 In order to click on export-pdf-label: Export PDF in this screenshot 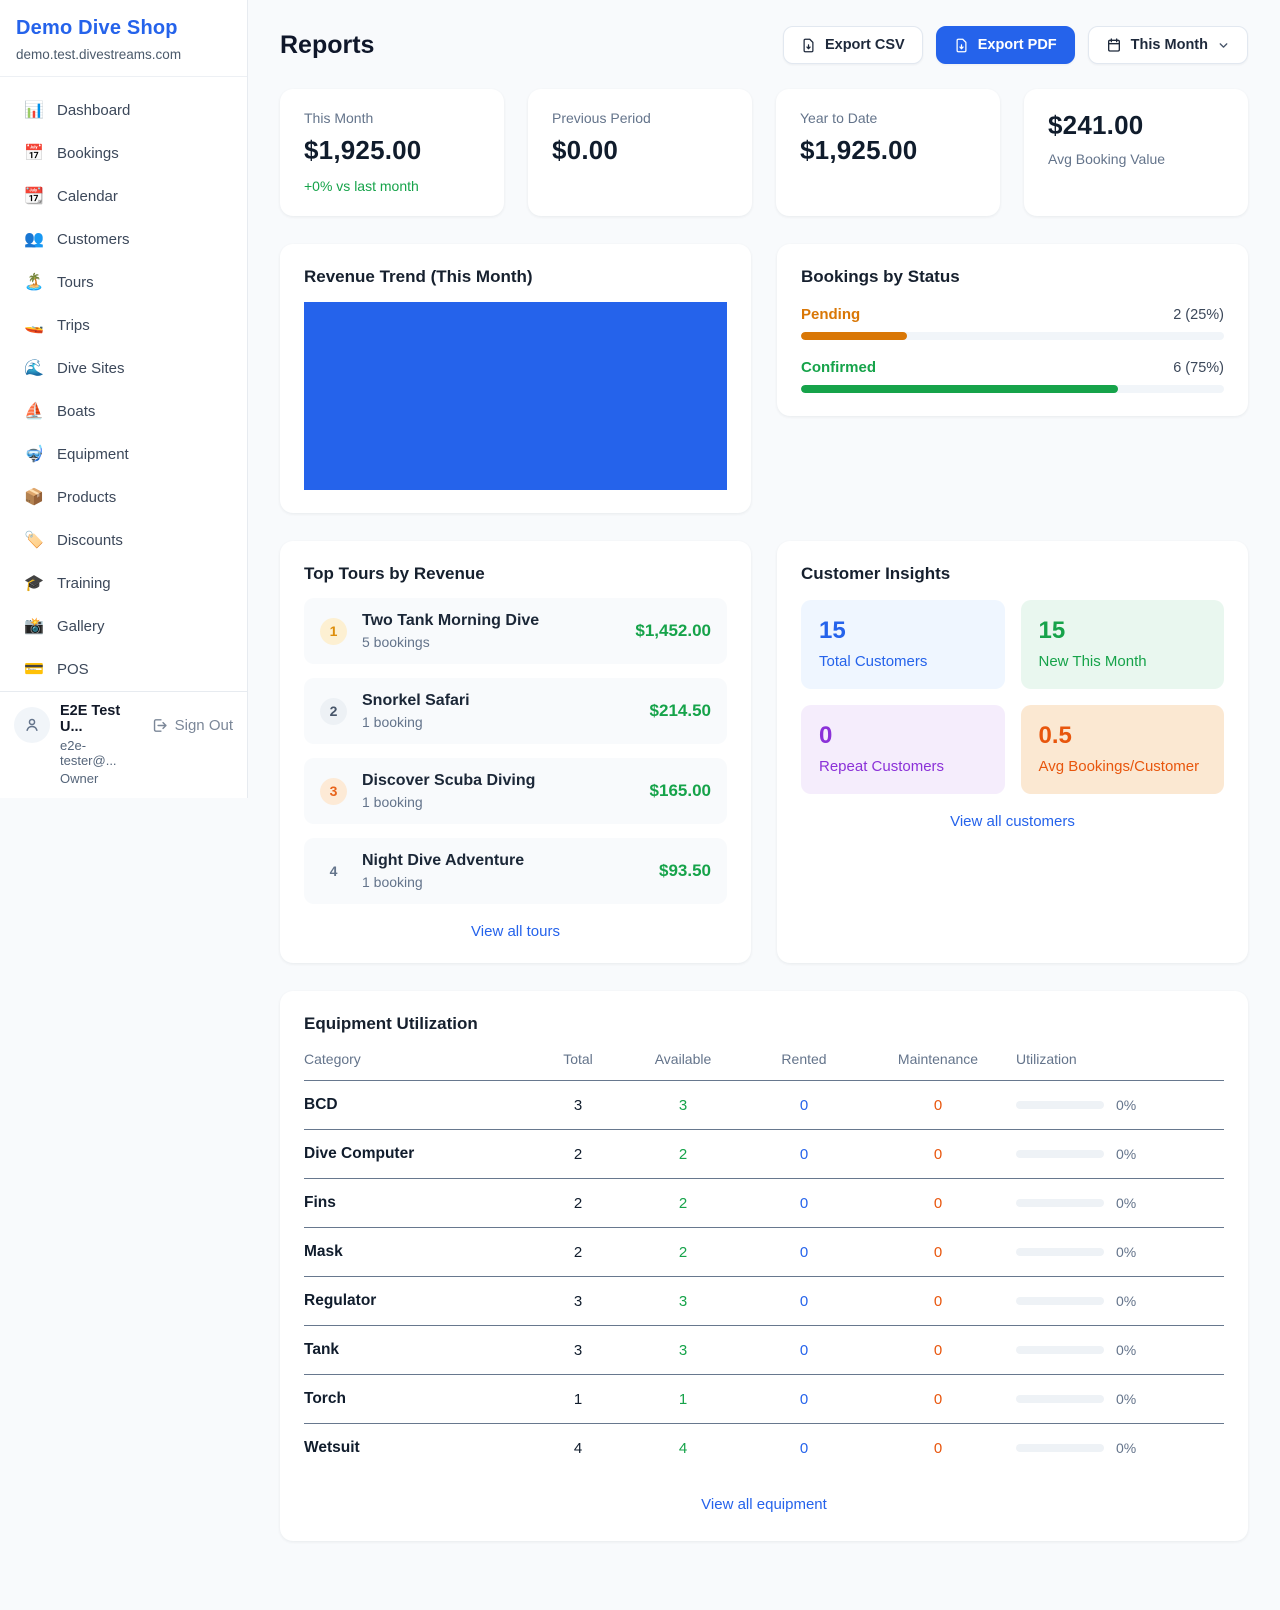, I will do `click(1017, 45)`.